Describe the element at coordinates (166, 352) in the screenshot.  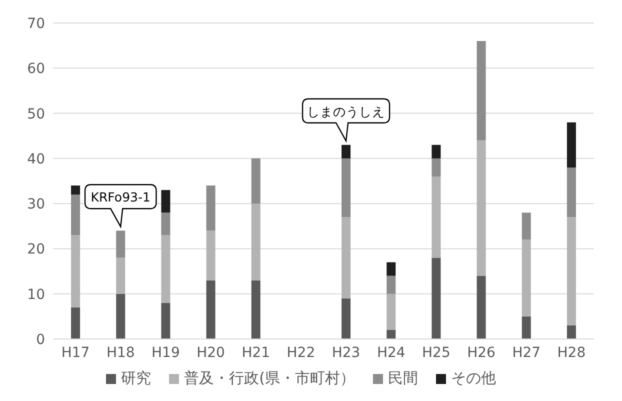
I see `x-tick-label: H19` at that location.